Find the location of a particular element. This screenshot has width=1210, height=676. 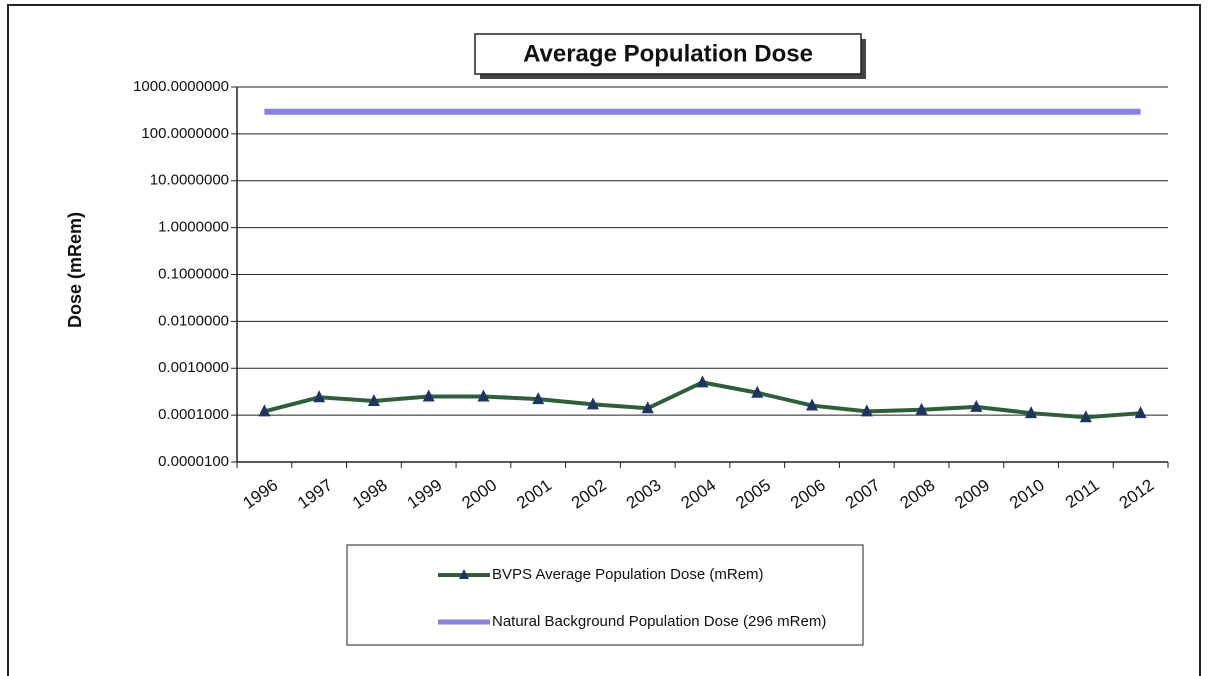

y-tick-label: 1000.0000000 is located at coordinates (181, 86).